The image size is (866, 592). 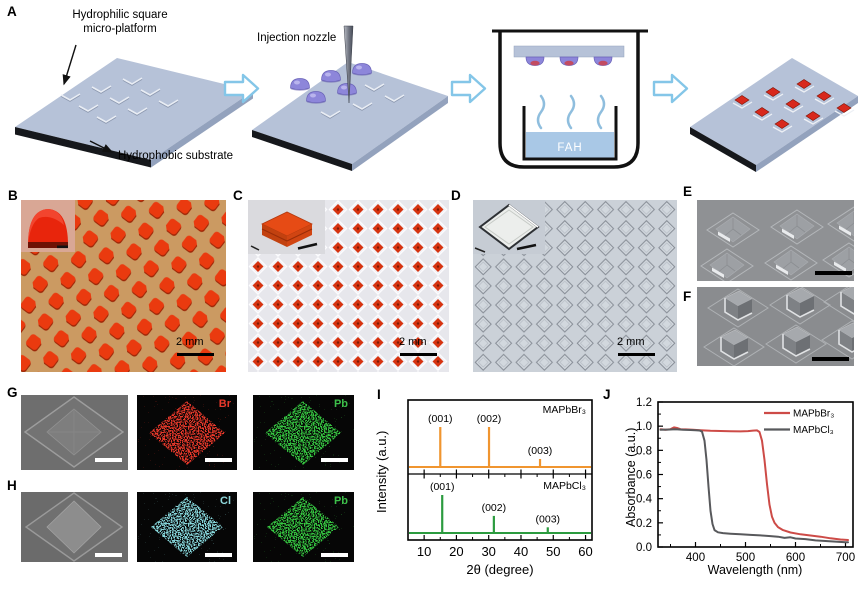 I want to click on svg-text: 0.4, so click(x=644, y=500).